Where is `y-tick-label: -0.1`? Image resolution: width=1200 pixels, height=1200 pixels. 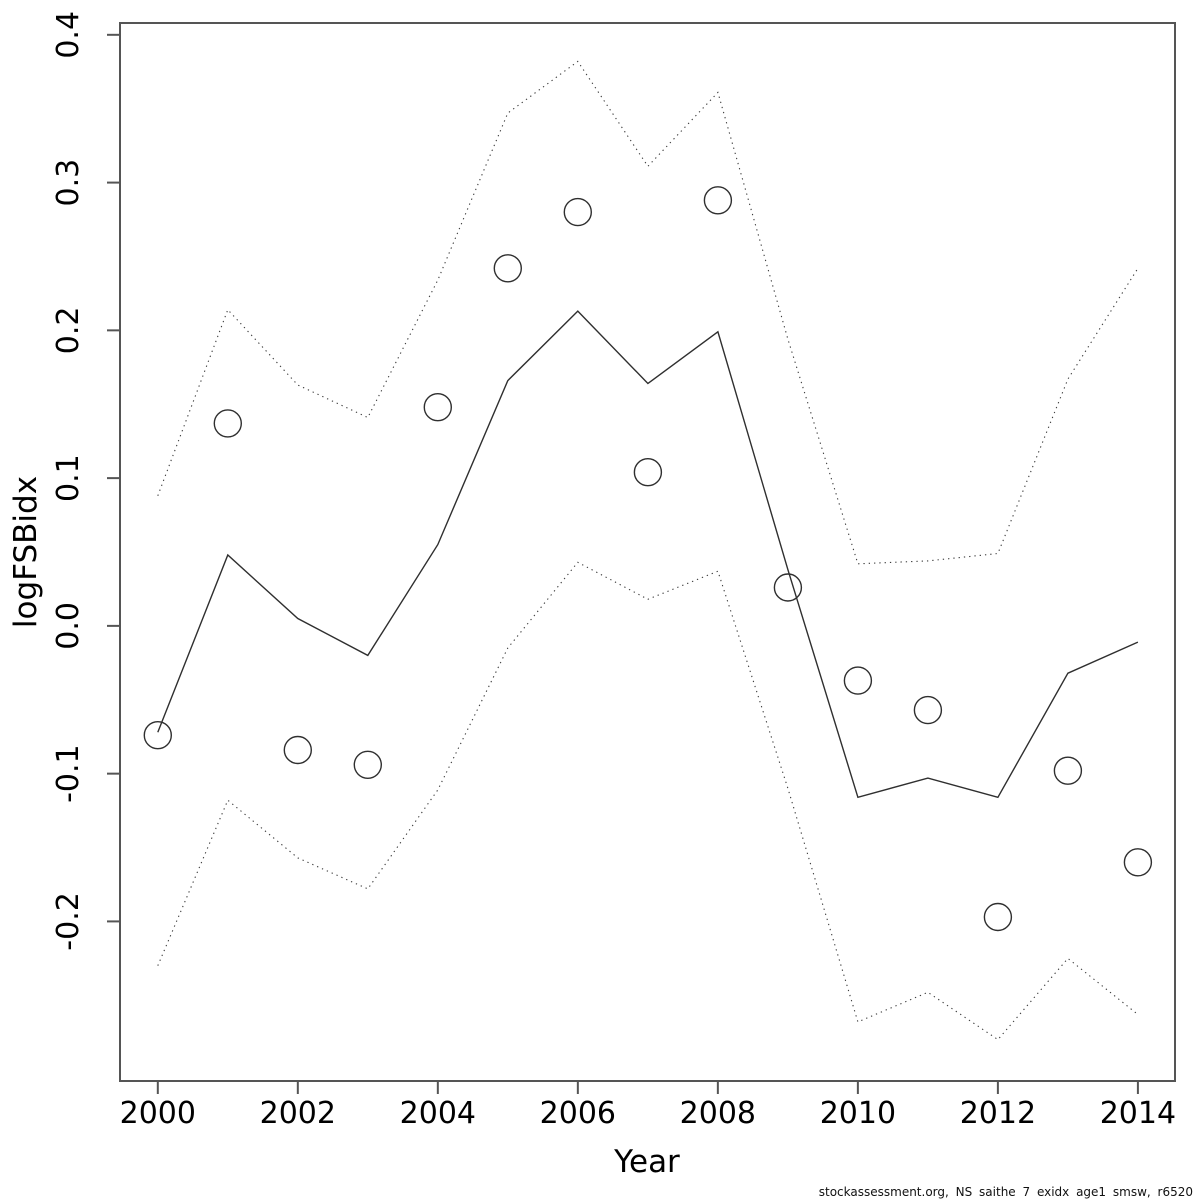
y-tick-label: -0.1 is located at coordinates (68, 773).